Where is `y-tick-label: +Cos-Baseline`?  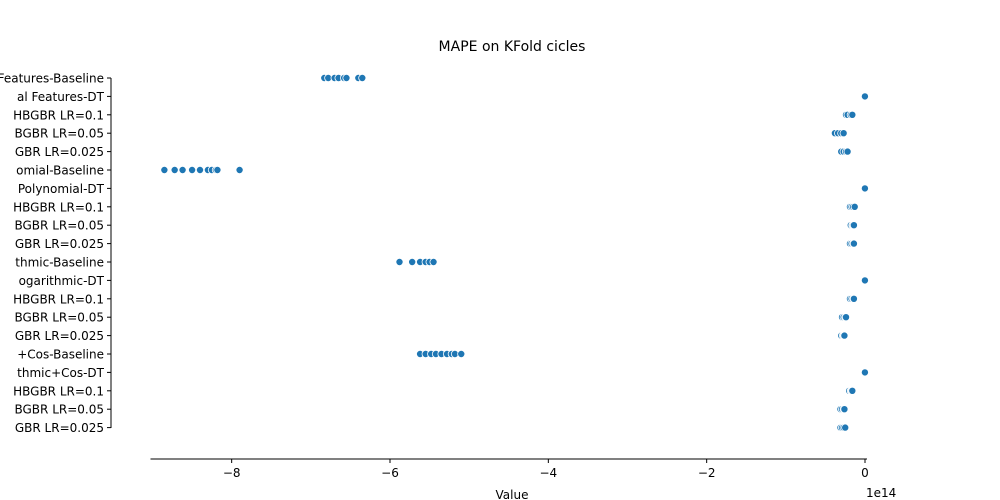 y-tick-label: +Cos-Baseline is located at coordinates (60, 355).